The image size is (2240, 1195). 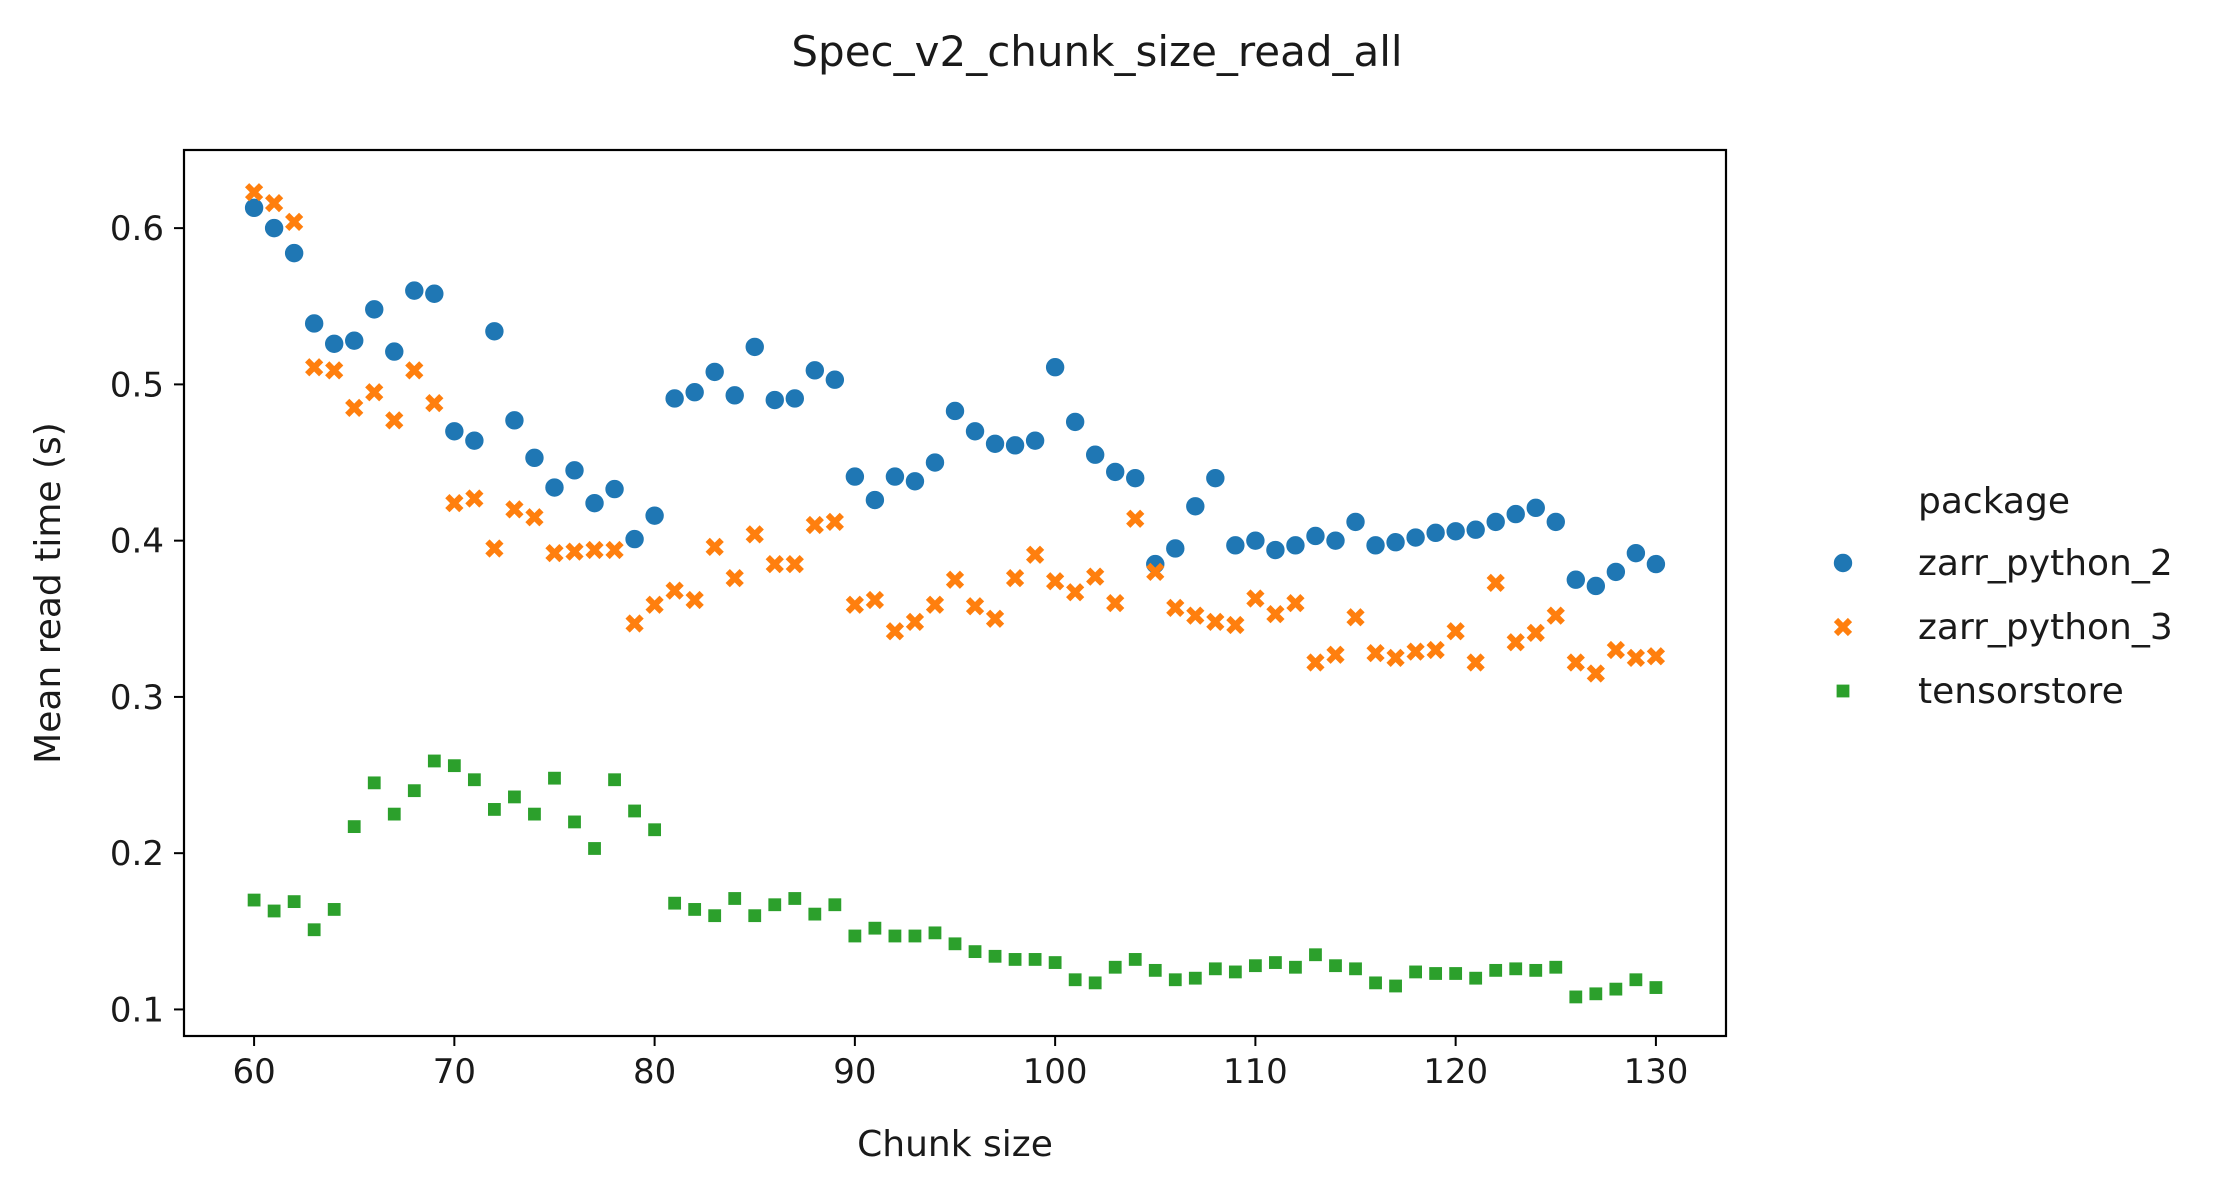 I want to click on x-tick-label: 120, so click(x=1455, y=1072).